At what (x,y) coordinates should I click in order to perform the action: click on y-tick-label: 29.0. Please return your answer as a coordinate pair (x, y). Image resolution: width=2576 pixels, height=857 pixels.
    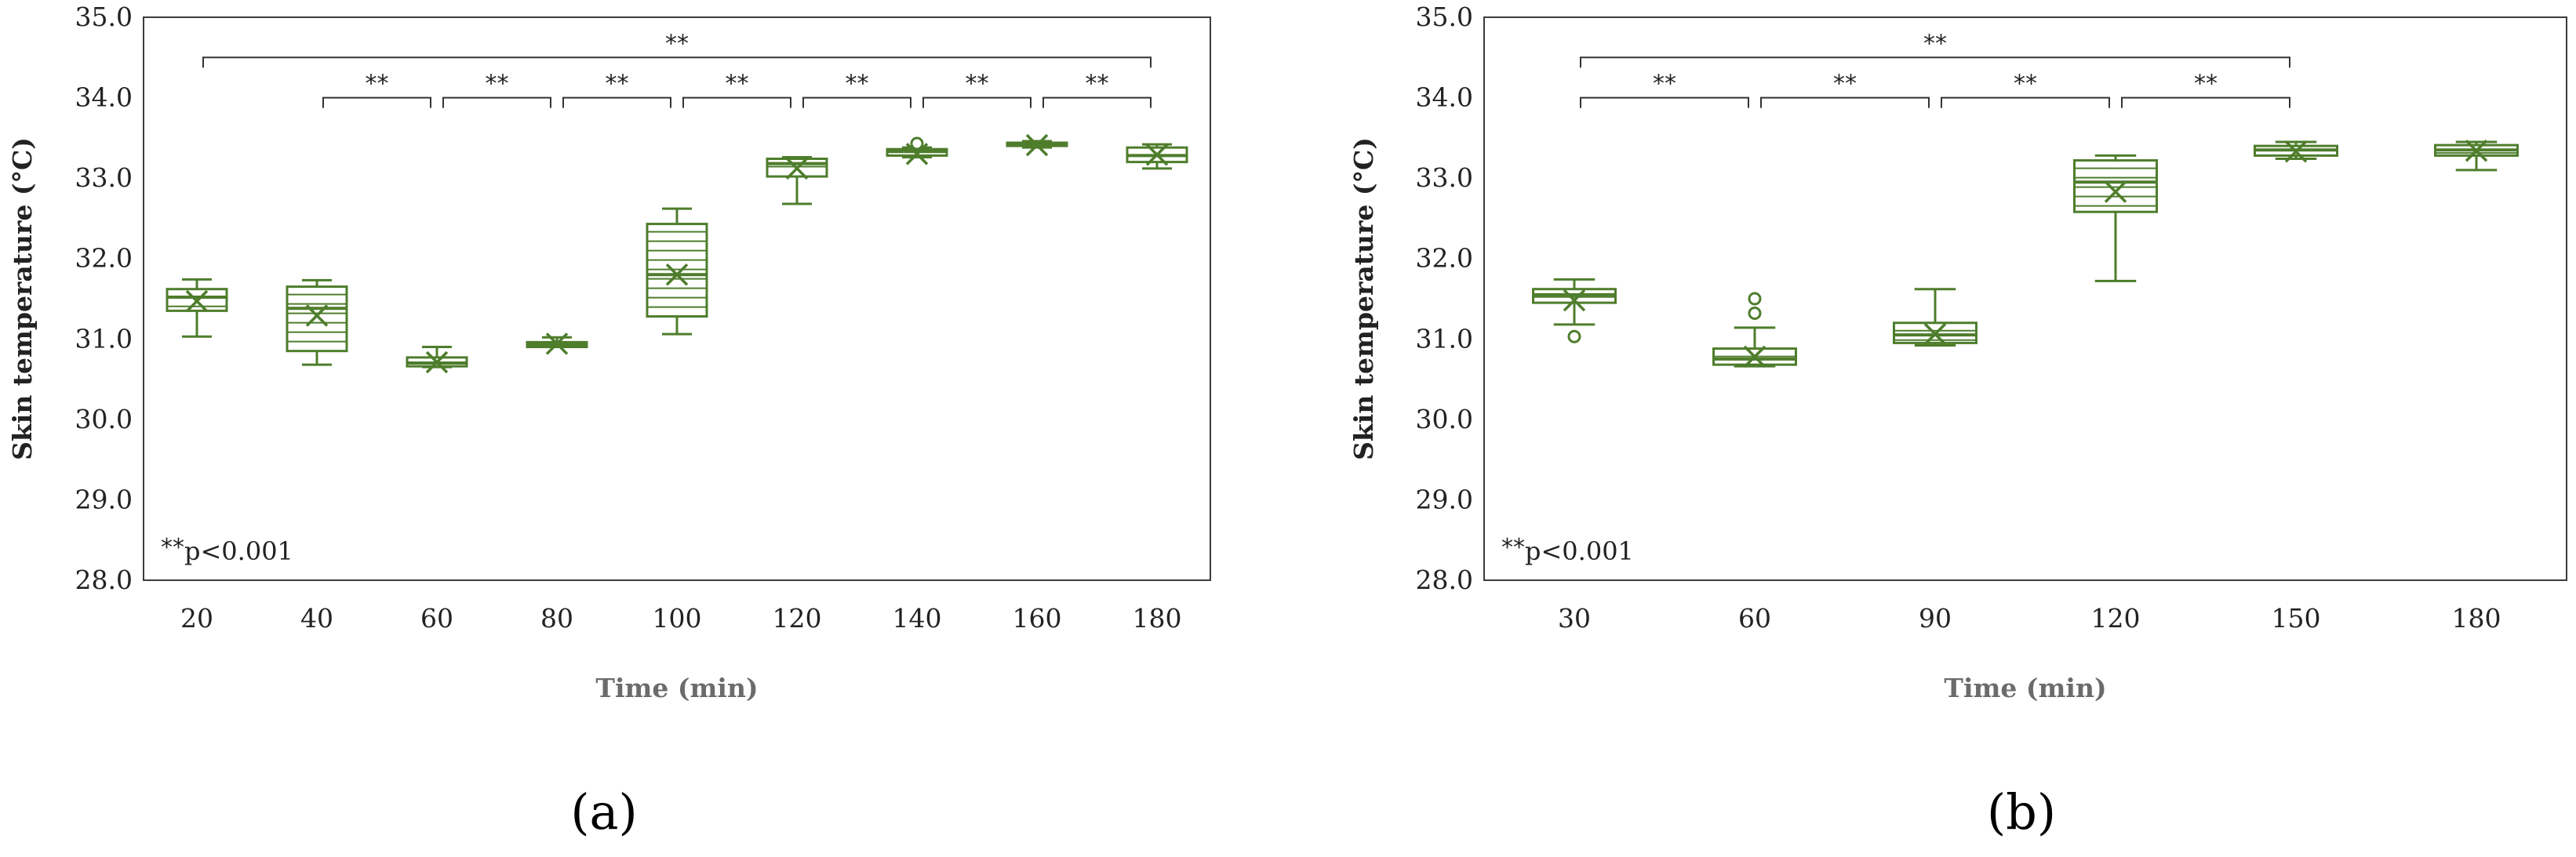
    Looking at the image, I should click on (1444, 499).